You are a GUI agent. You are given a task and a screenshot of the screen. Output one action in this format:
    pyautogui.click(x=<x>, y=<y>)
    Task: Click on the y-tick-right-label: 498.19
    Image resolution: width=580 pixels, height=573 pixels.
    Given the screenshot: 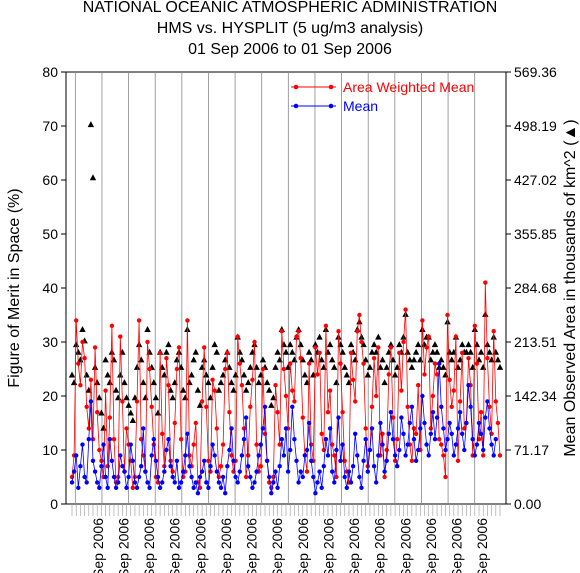 What is the action you would take?
    pyautogui.click(x=535, y=126)
    